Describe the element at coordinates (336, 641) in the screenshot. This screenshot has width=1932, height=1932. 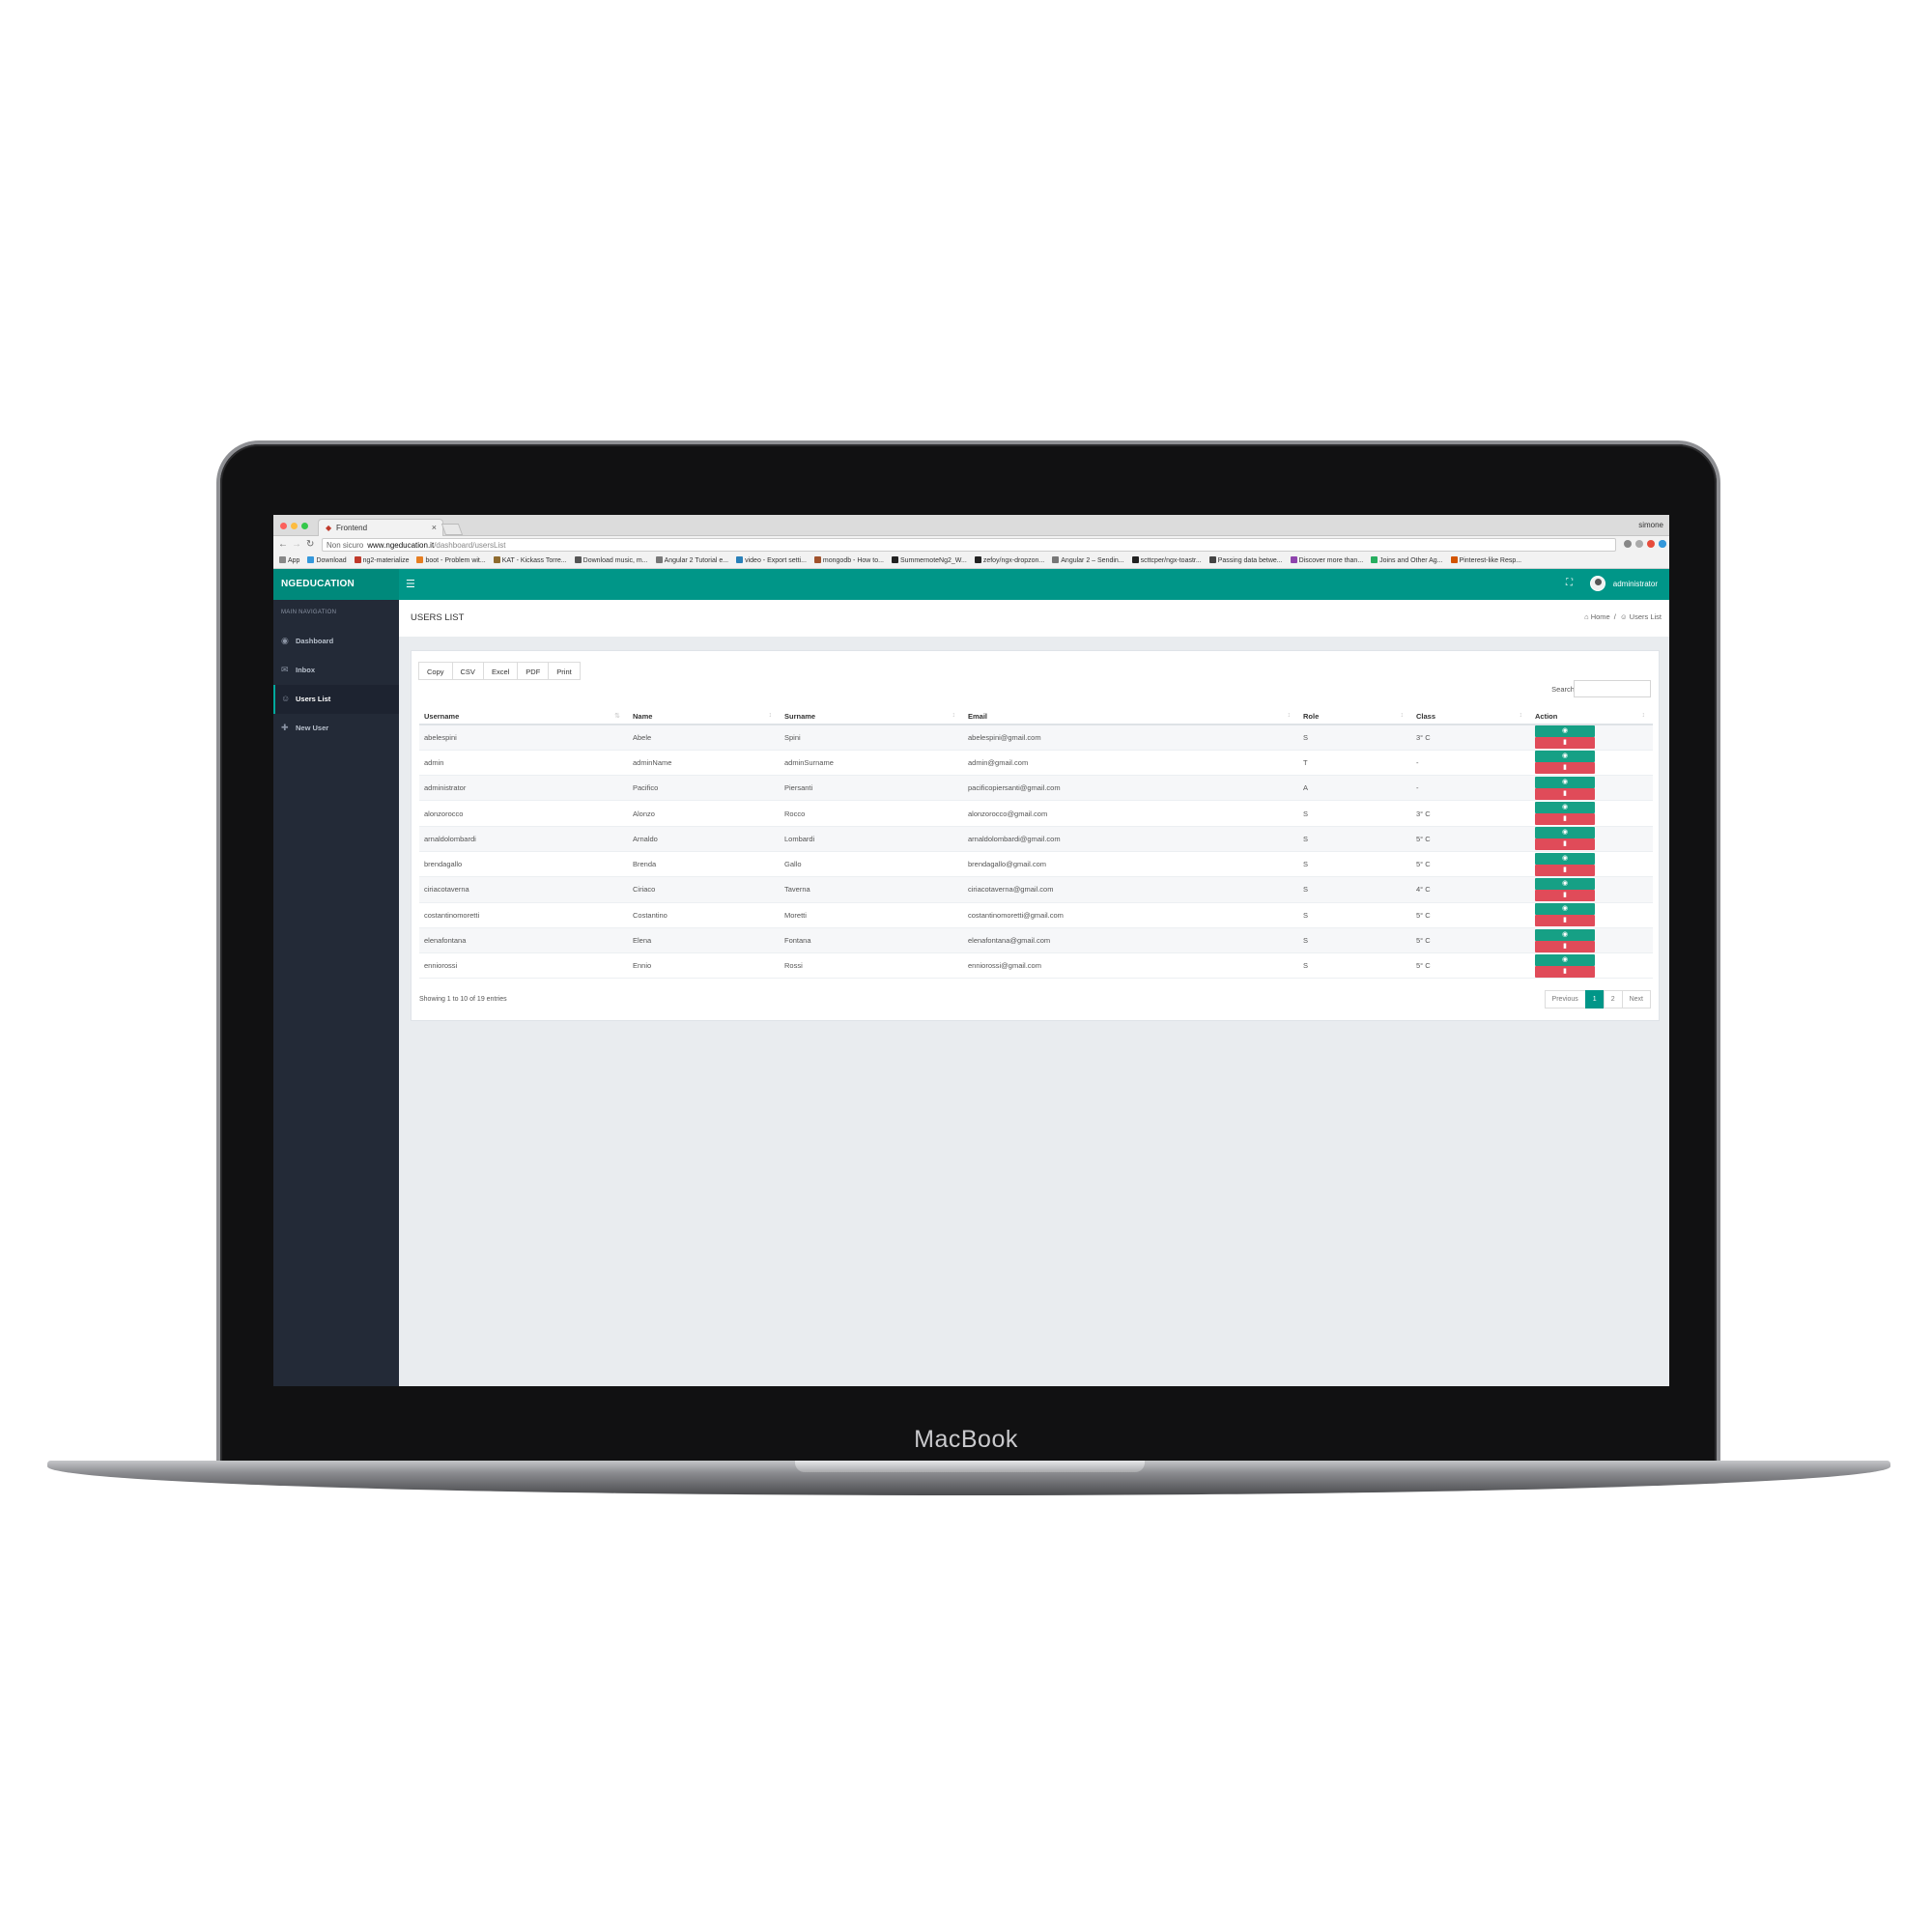
I see `sidebar-item-dashboard: ◉ Dashboard` at that location.